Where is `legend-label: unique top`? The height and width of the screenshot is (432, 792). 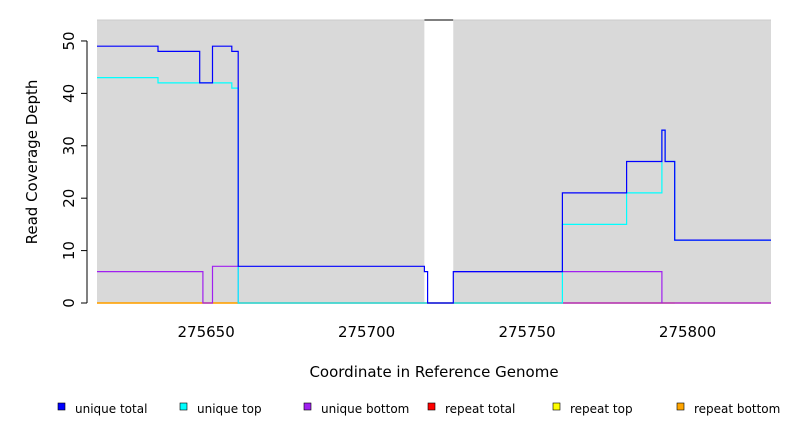 legend-label: unique top is located at coordinates (229, 409).